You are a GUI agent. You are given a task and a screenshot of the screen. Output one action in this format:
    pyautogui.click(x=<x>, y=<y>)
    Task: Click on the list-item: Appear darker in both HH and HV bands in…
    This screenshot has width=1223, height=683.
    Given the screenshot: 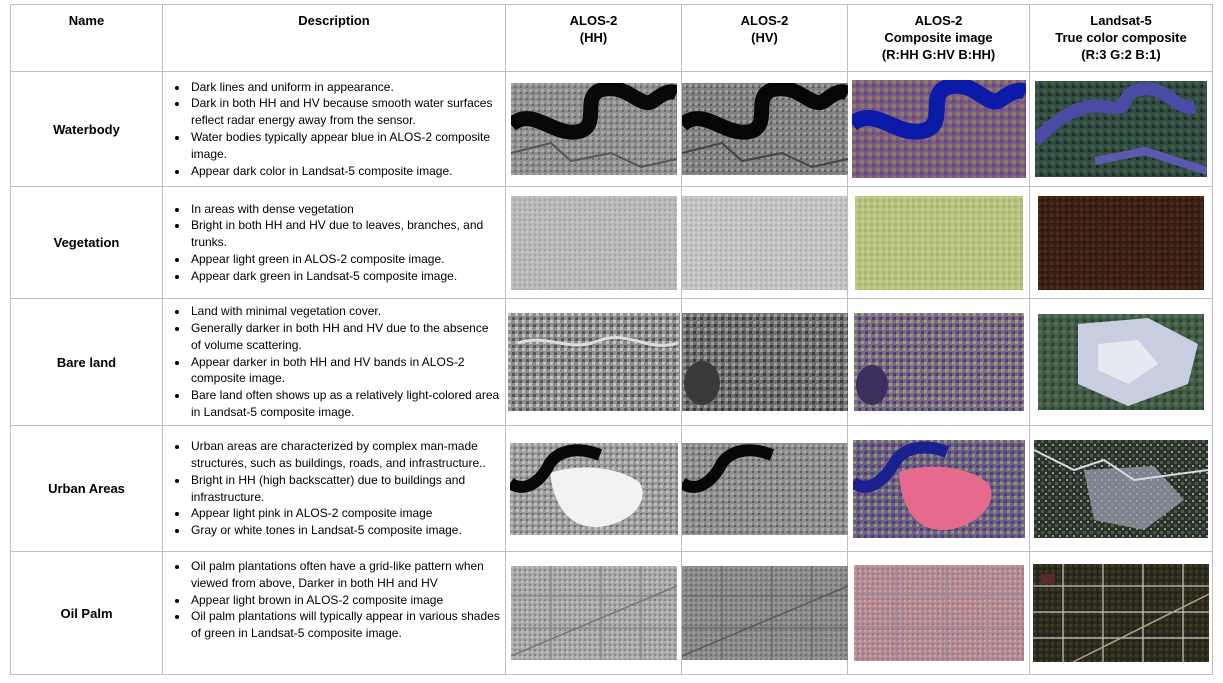 What is the action you would take?
    pyautogui.click(x=345, y=371)
    